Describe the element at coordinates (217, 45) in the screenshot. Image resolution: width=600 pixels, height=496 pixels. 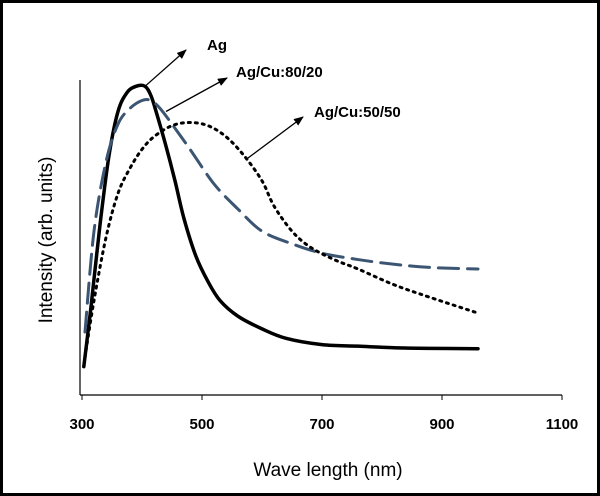
I see `annotation-label: Ag` at that location.